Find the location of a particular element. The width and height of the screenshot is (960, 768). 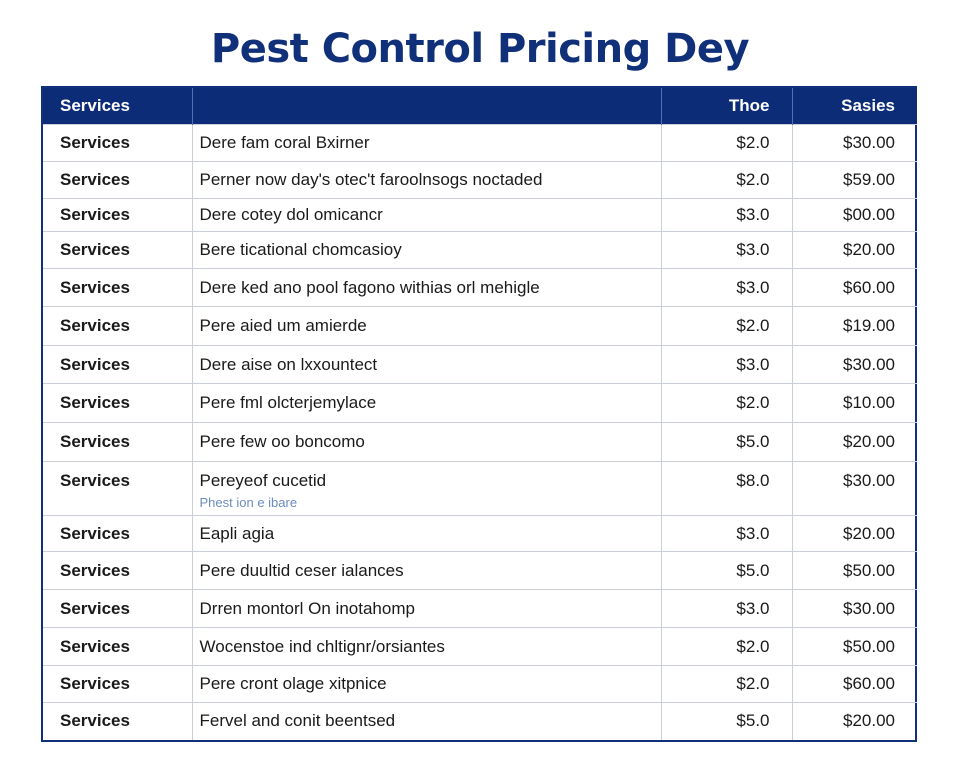

cell-description-text: Drren montorl On inotahomp is located at coordinates (307, 608).